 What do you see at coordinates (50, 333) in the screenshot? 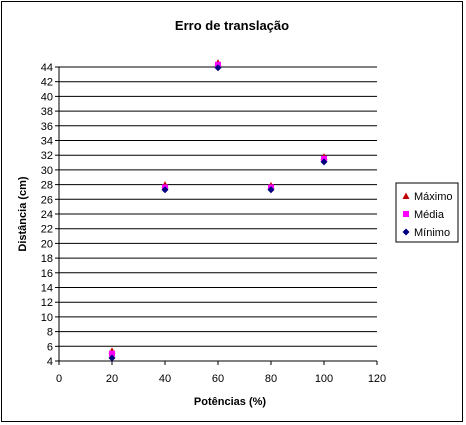
I see `y-tick-label: 8` at bounding box center [50, 333].